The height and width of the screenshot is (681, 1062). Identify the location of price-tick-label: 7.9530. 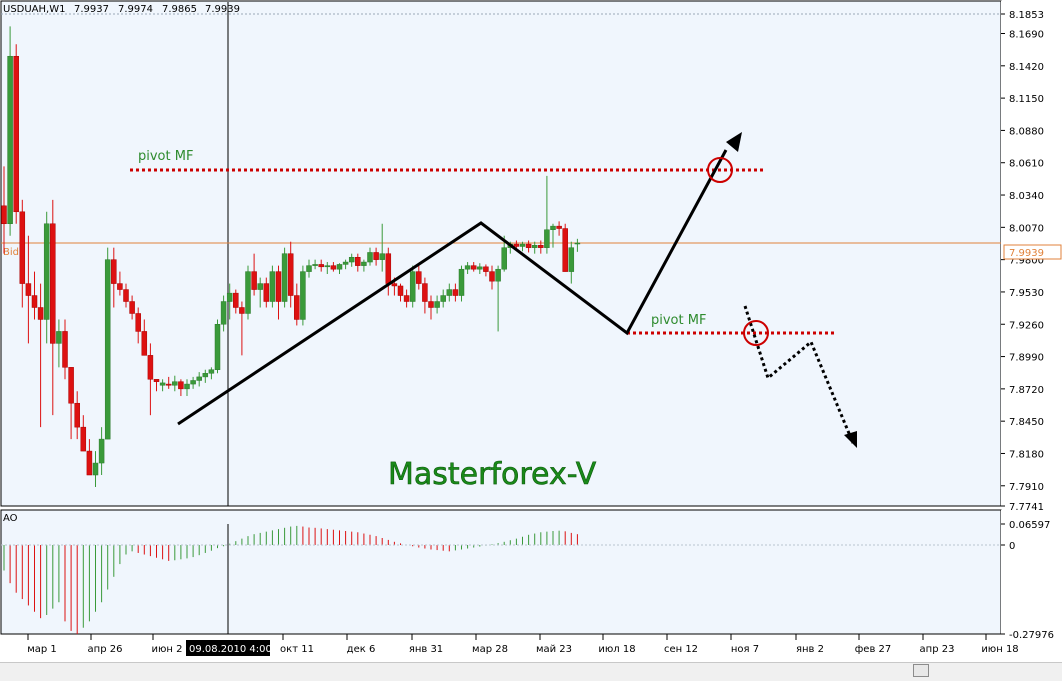
(1026, 293).